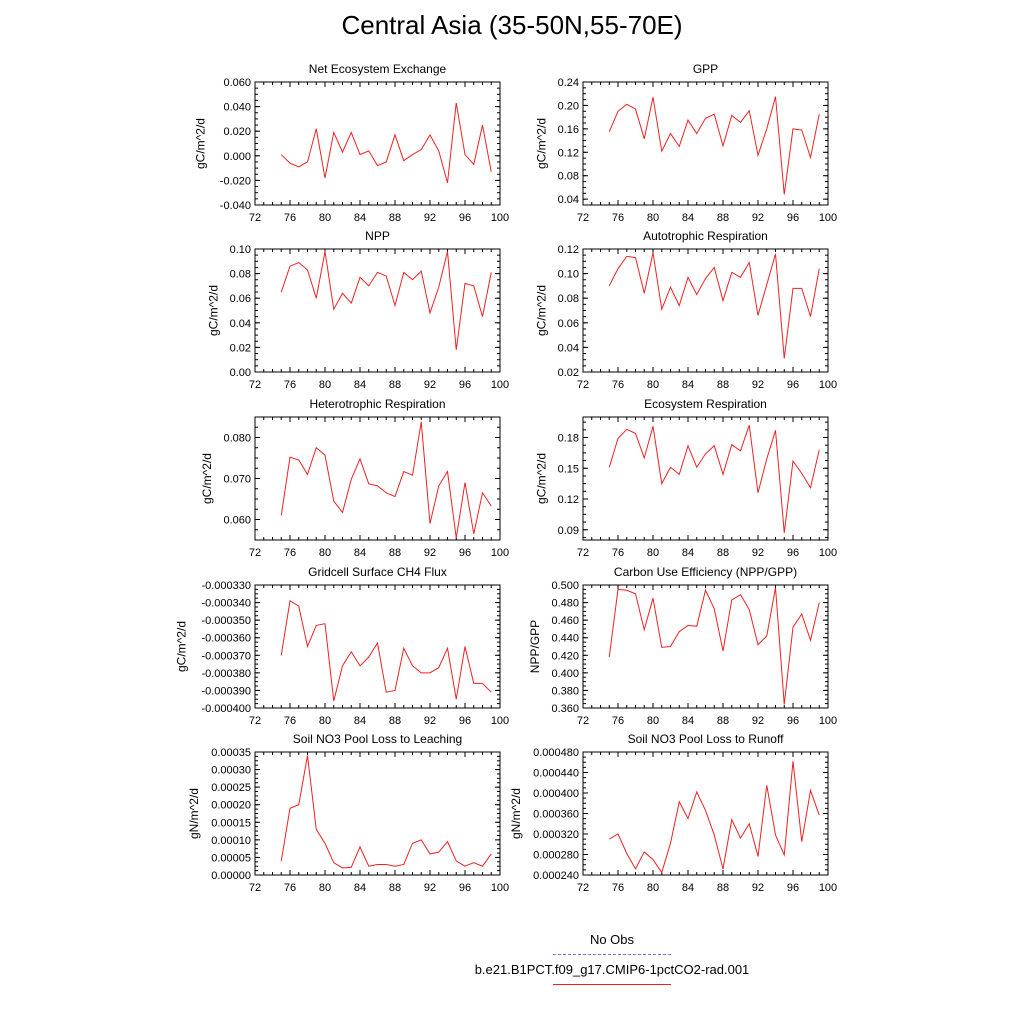  What do you see at coordinates (512, 25) in the screenshot?
I see `figure-title: Central Asia (35-50N,55-70E)` at bounding box center [512, 25].